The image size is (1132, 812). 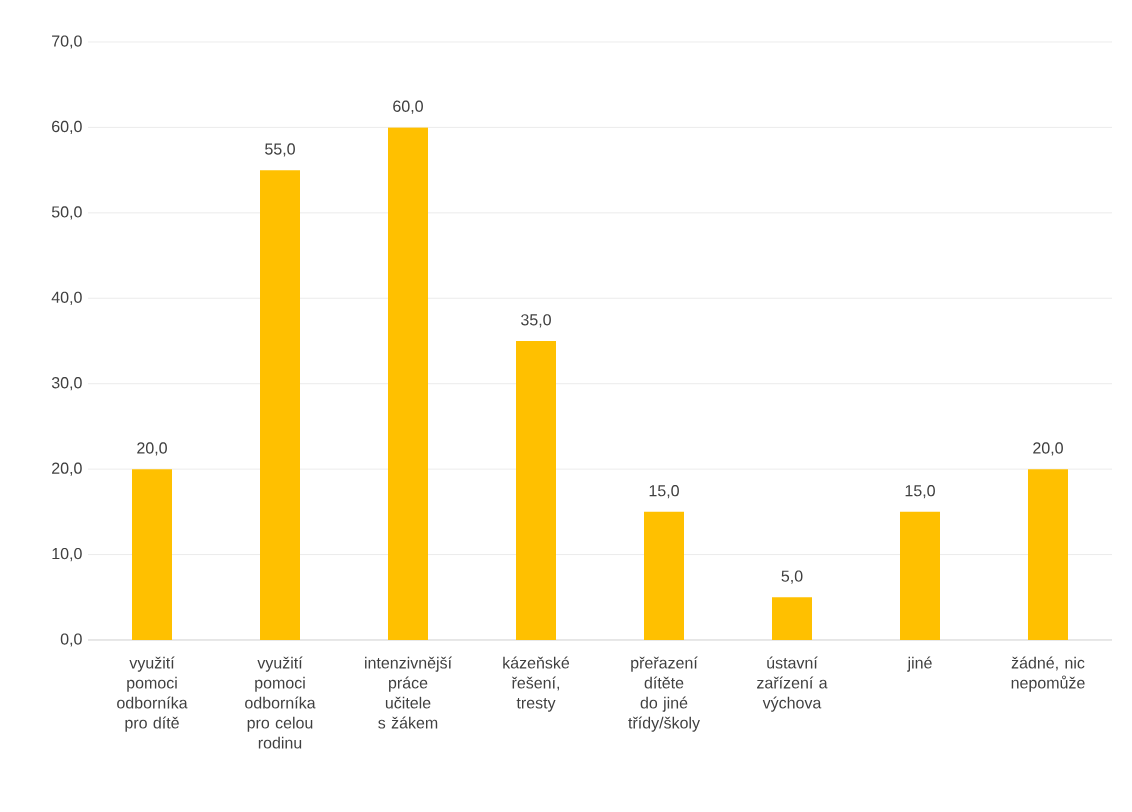 I want to click on x-tick-label: žádné, nic nepomůže, so click(x=1048, y=674).